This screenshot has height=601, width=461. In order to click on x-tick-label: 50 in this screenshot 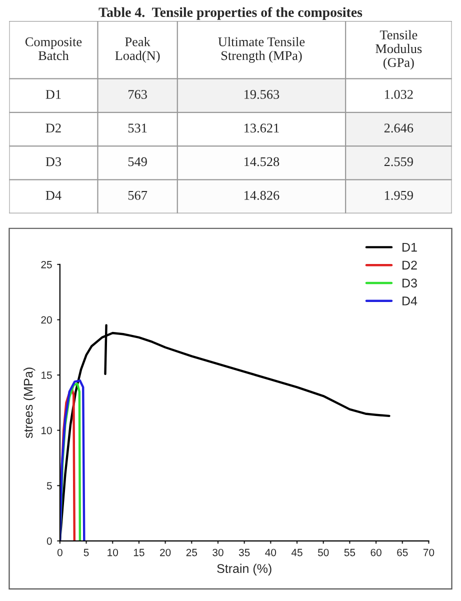, I will do `click(323, 552)`.